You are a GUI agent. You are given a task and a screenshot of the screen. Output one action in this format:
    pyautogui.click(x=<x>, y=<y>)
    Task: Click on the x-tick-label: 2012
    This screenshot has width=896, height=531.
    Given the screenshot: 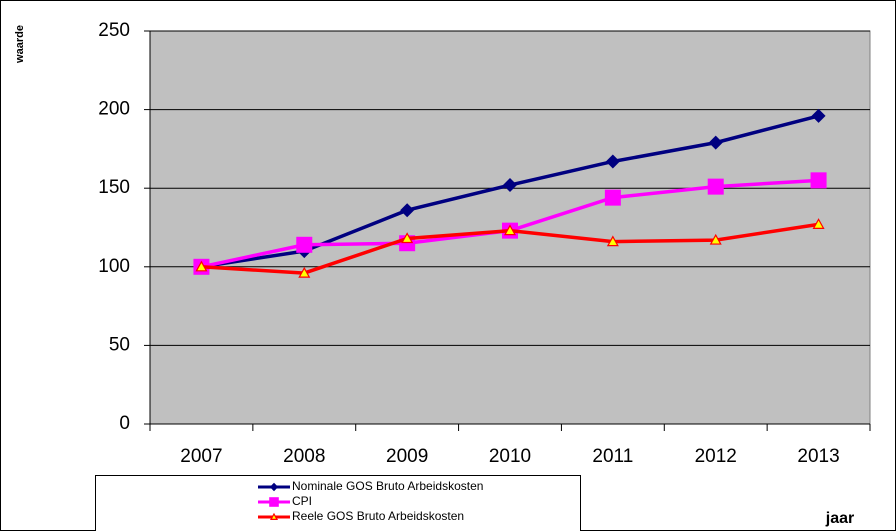 What is the action you would take?
    pyautogui.click(x=716, y=456)
    